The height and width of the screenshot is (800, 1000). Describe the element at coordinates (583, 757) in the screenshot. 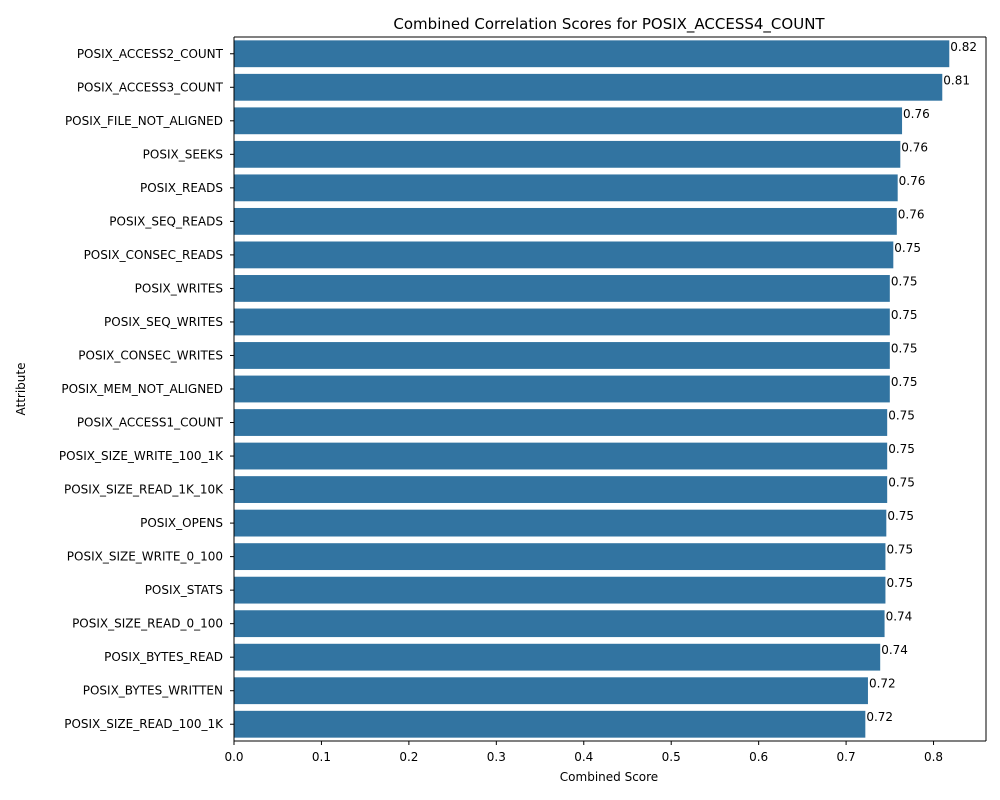

I see `x-tick-label: 0.4` at that location.